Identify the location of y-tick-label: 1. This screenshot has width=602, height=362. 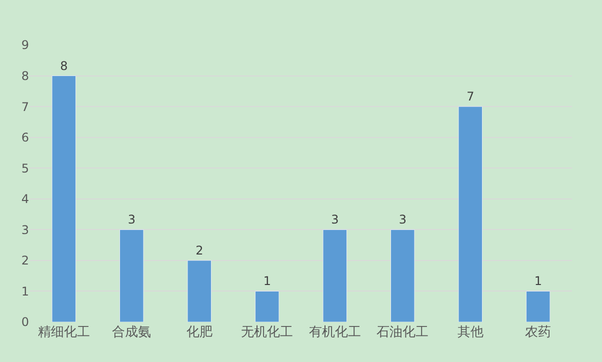
(25, 291).